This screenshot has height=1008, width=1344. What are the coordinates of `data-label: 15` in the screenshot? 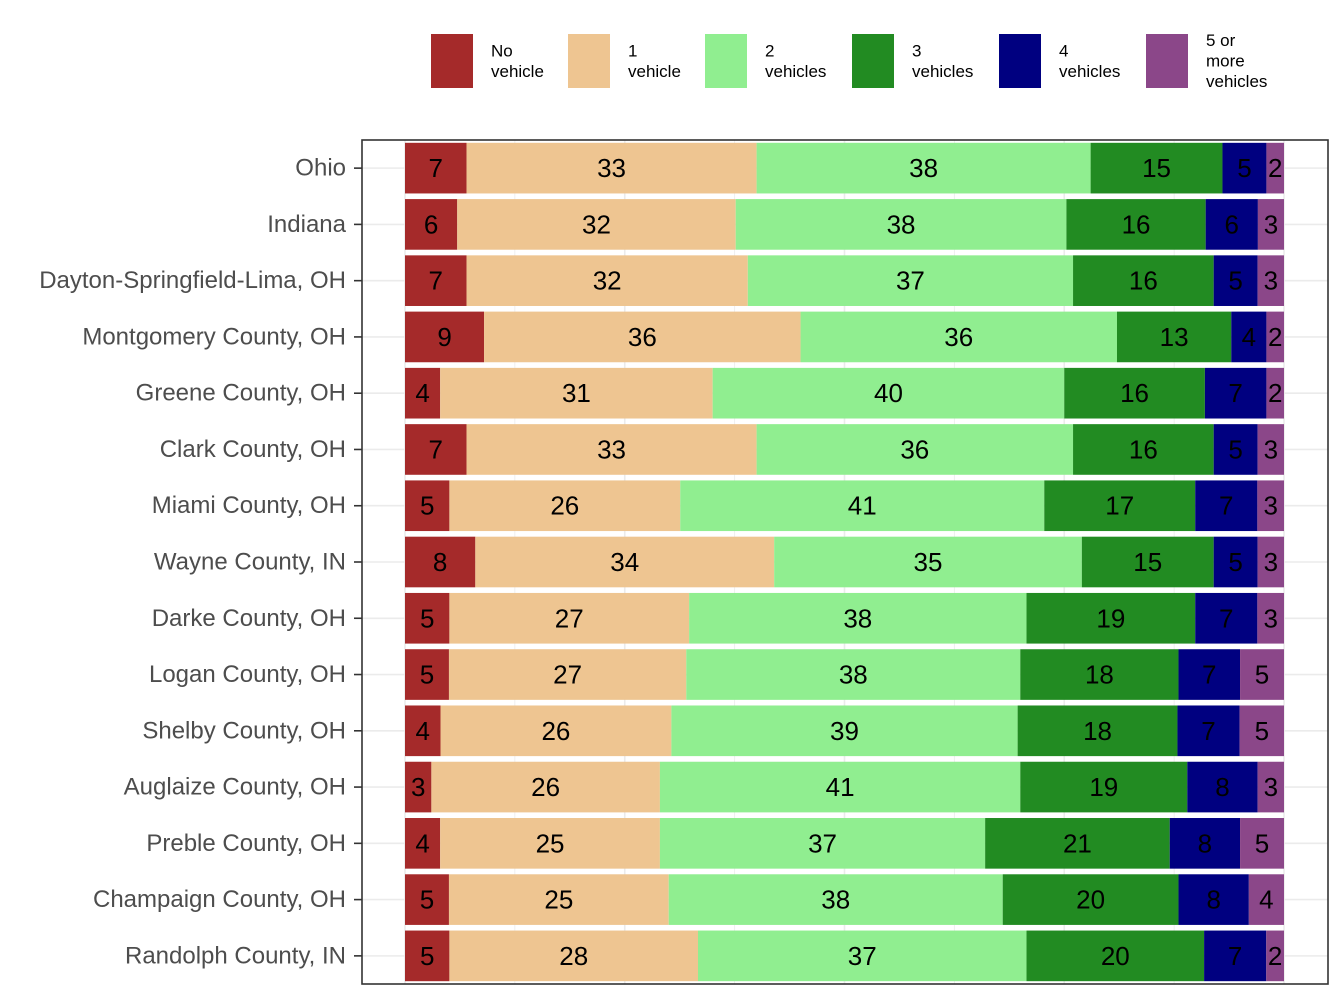 It's located at (1156, 168).